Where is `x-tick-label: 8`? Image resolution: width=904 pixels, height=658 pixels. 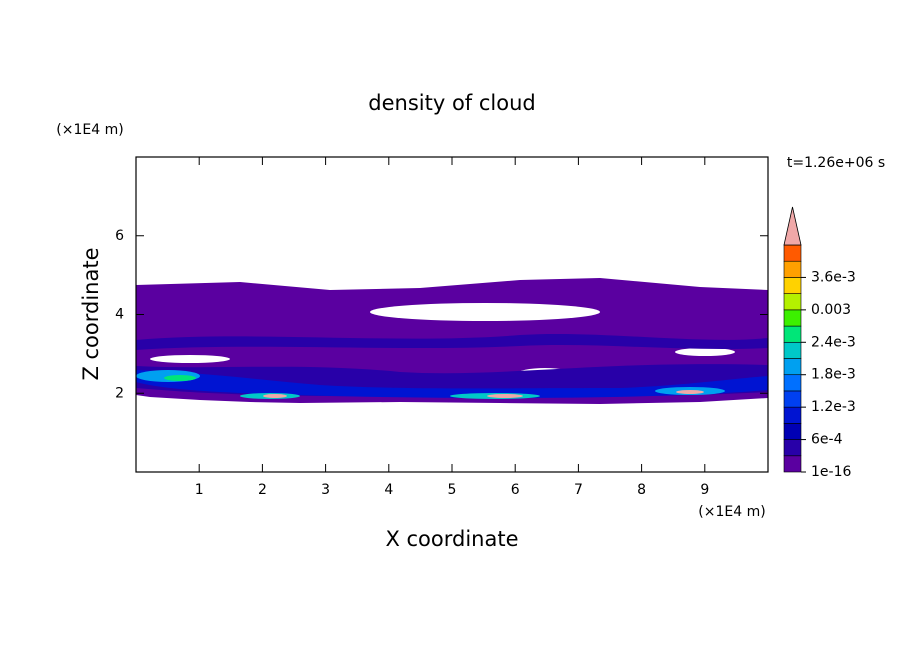
x-tick-label: 8 is located at coordinates (641, 490).